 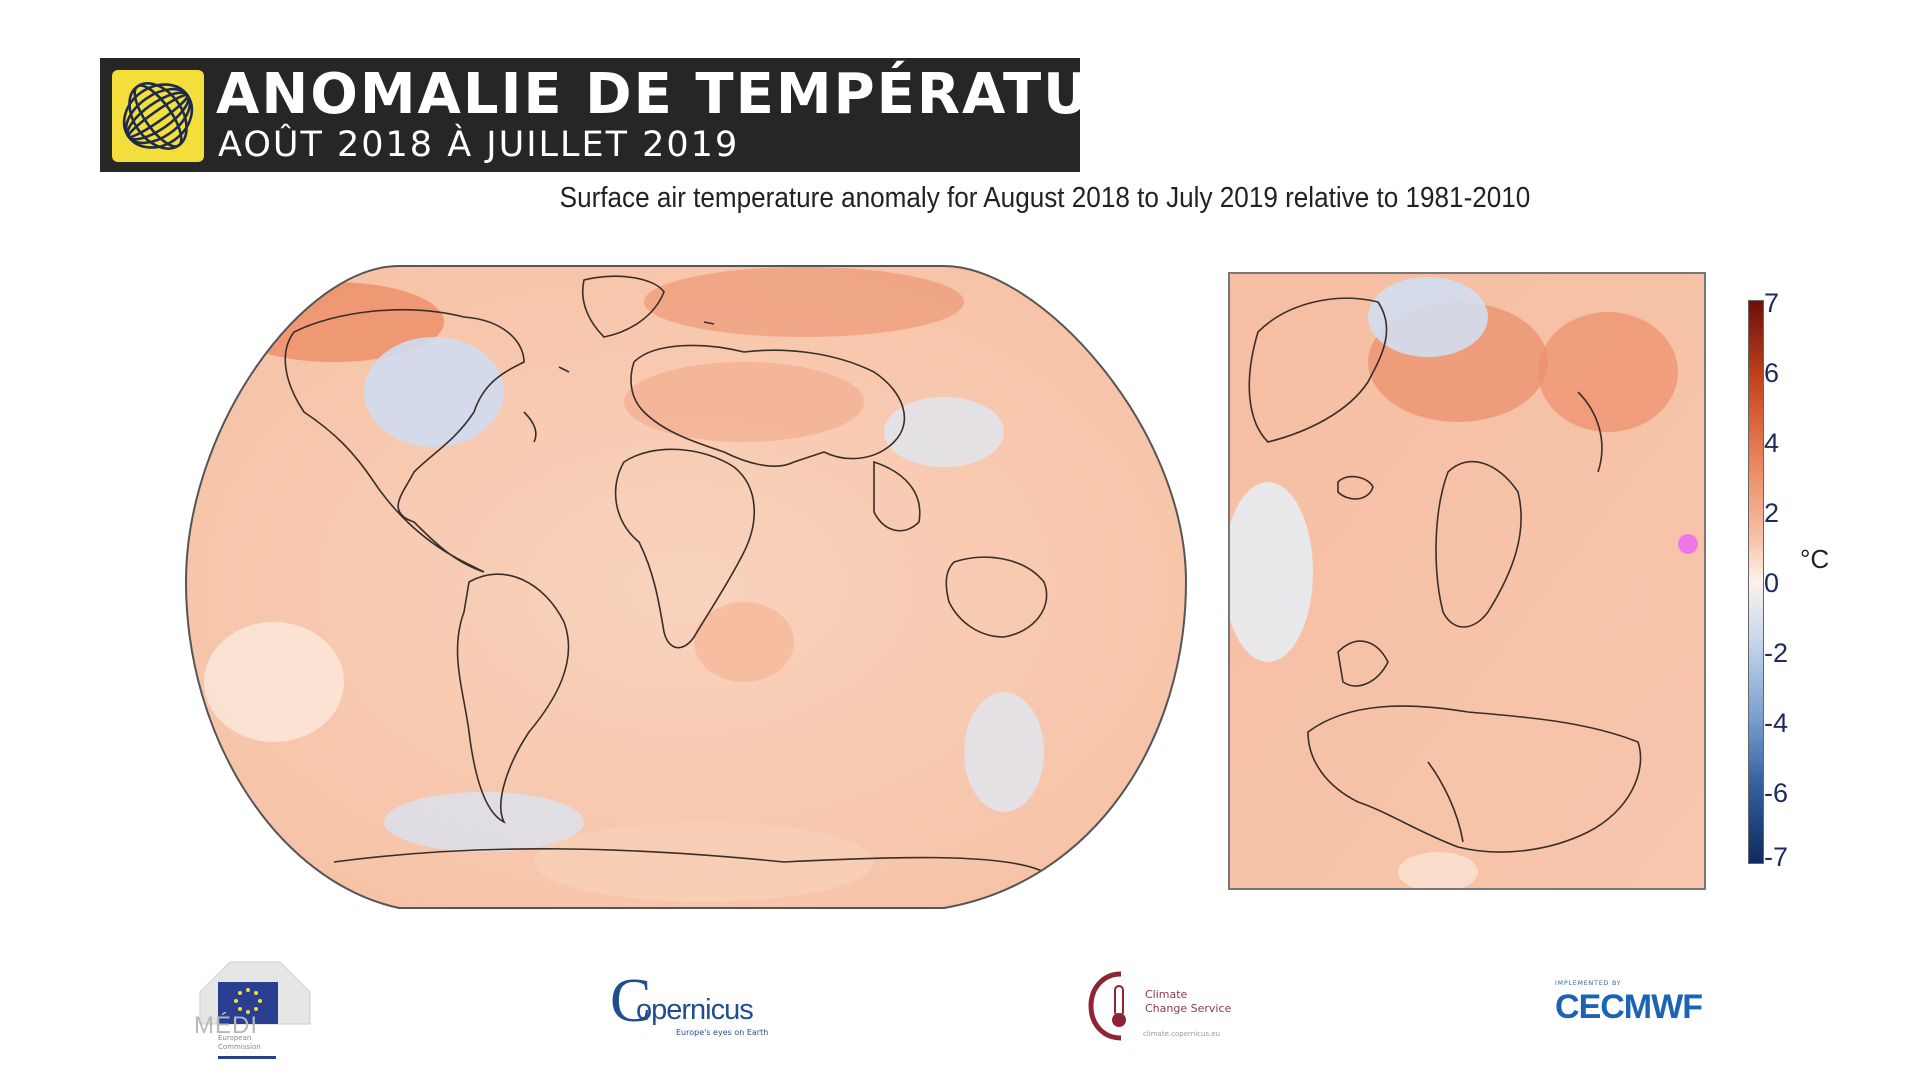 I want to click on temperature-colorbar, so click(x=1756, y=582).